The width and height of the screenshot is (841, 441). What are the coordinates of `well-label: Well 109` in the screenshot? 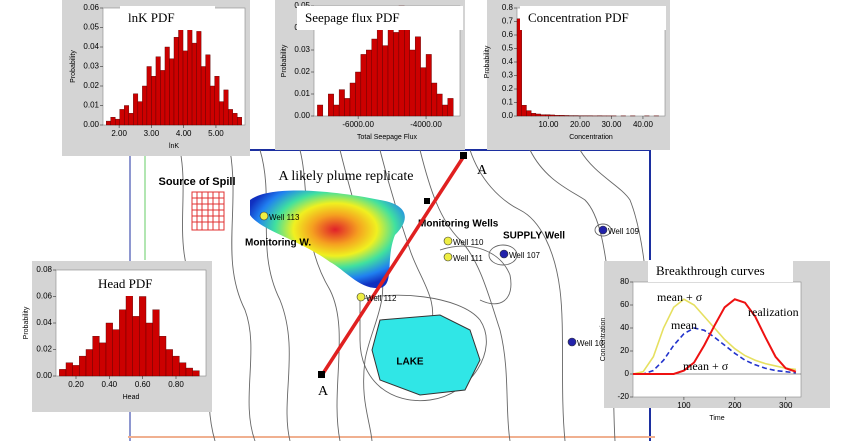 It's located at (624, 231).